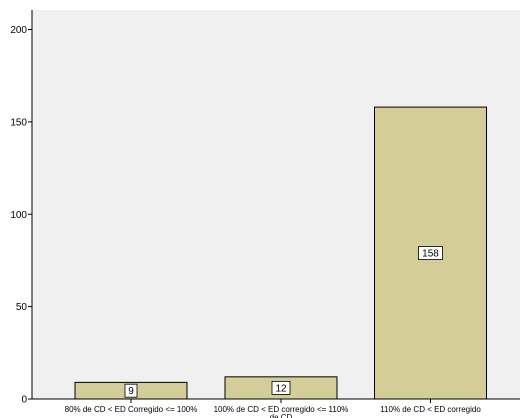 The width and height of the screenshot is (520, 418). What do you see at coordinates (18, 122) in the screenshot?
I see `y-tick-label: 150` at bounding box center [18, 122].